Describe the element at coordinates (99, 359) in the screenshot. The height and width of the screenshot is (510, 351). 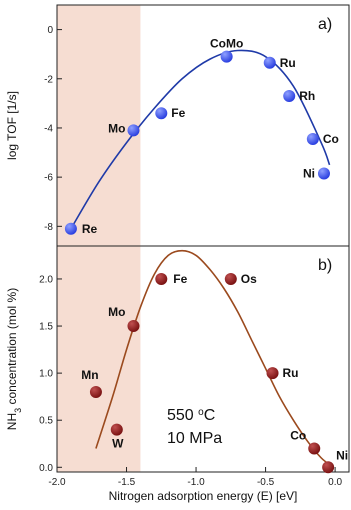
I see `panel-b-shade` at that location.